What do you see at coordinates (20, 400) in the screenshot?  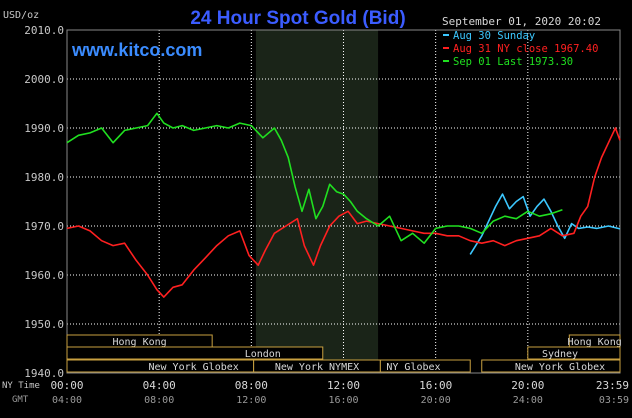 I see `gmt-label: GMT` at bounding box center [20, 400].